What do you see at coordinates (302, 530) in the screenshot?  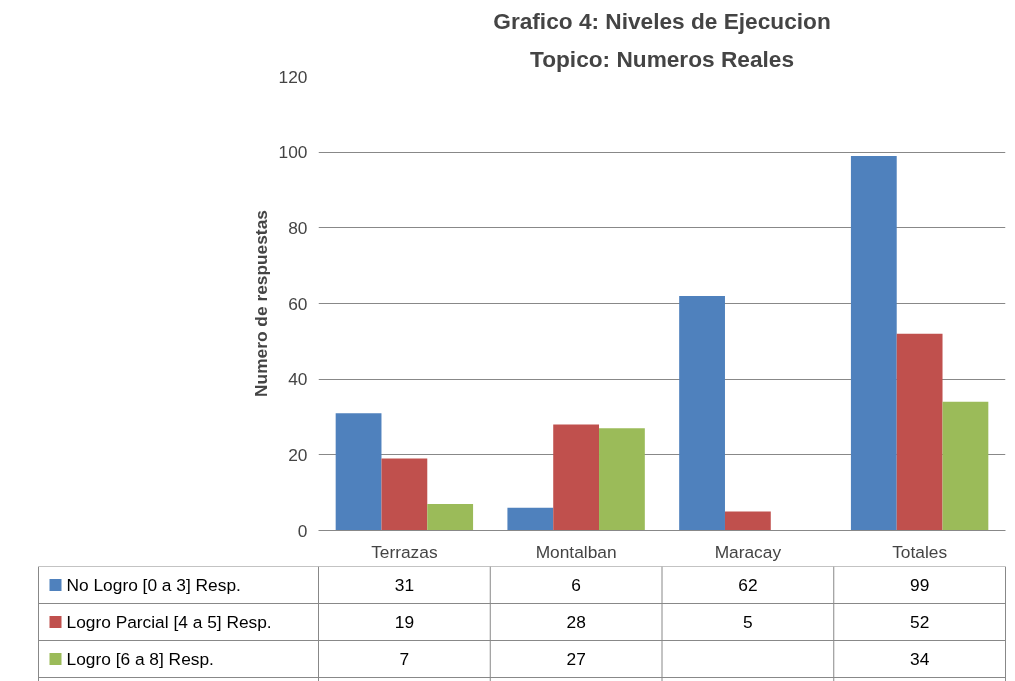 I see `y-tick-label: 0` at bounding box center [302, 530].